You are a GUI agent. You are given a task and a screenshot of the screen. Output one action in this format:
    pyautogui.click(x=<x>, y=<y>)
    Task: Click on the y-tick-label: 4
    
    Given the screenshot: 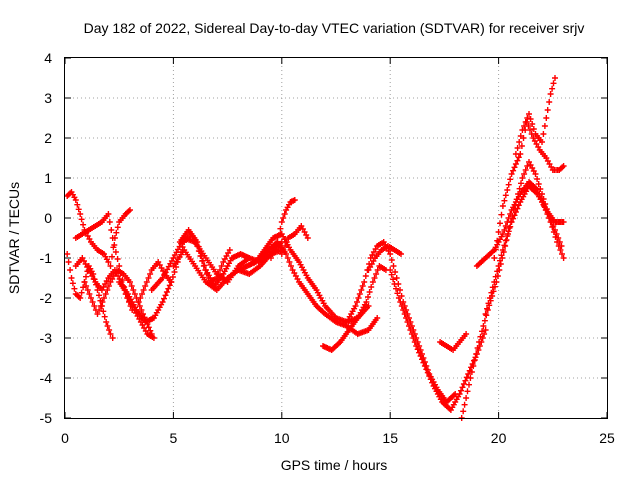 What is the action you would take?
    pyautogui.click(x=48, y=58)
    